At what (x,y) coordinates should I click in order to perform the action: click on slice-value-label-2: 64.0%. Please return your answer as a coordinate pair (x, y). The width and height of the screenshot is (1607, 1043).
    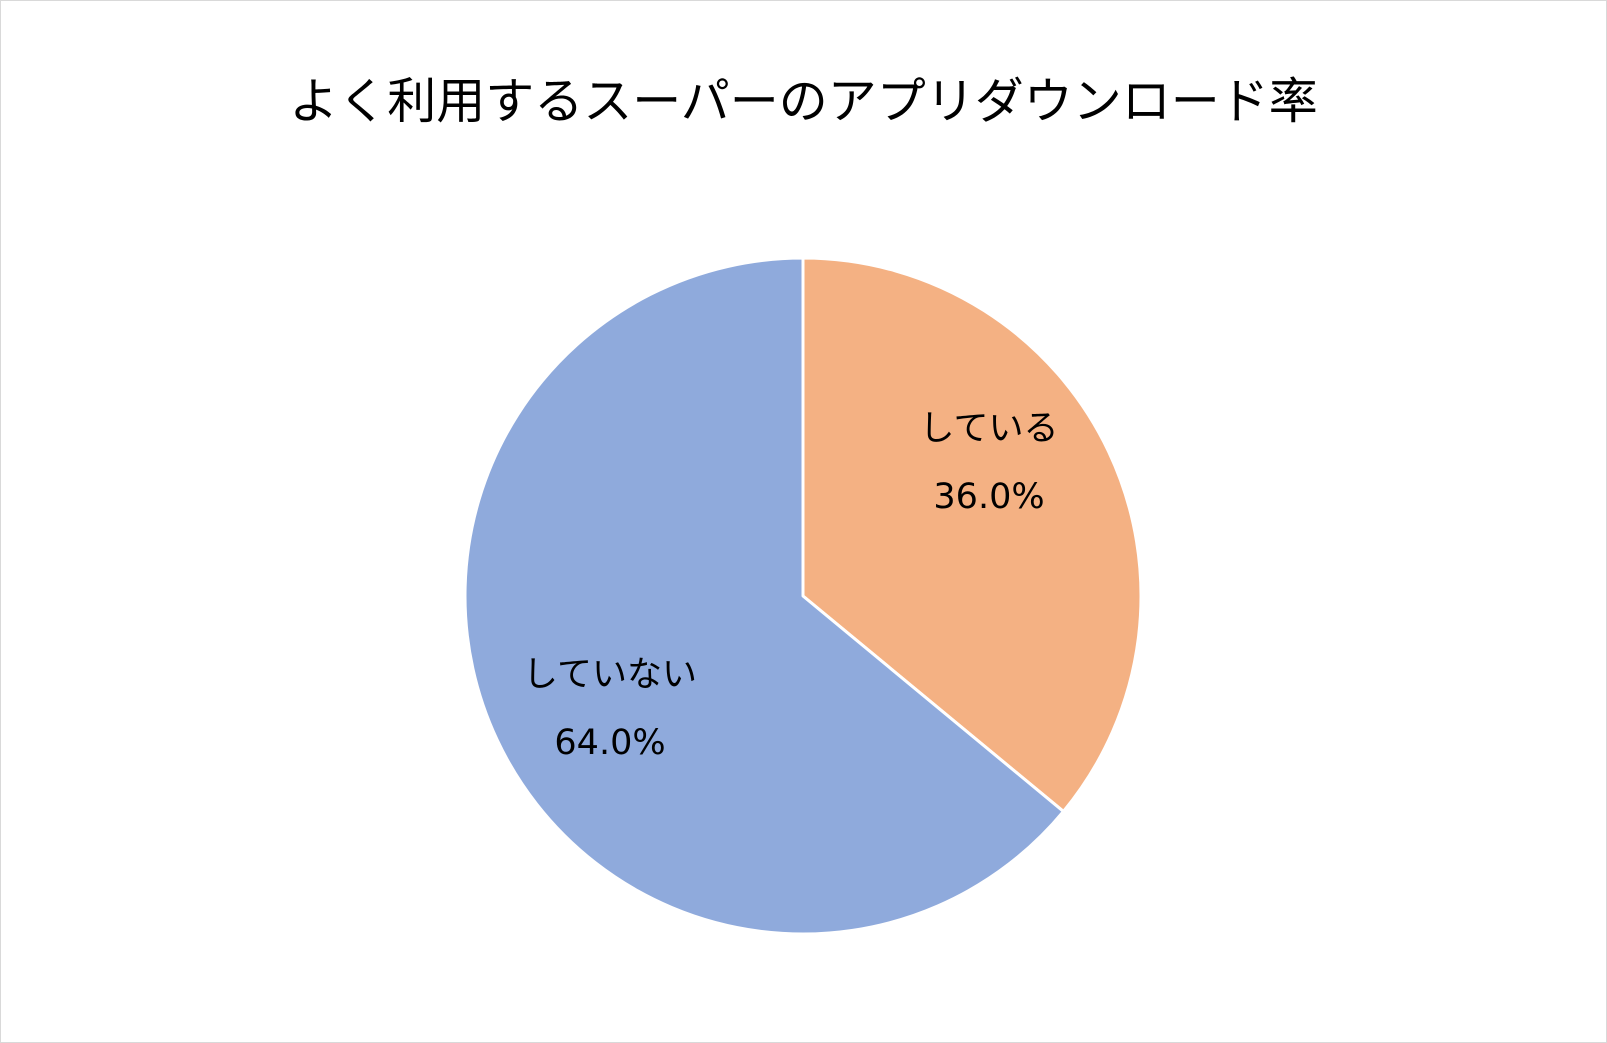
    Looking at the image, I should click on (609, 743).